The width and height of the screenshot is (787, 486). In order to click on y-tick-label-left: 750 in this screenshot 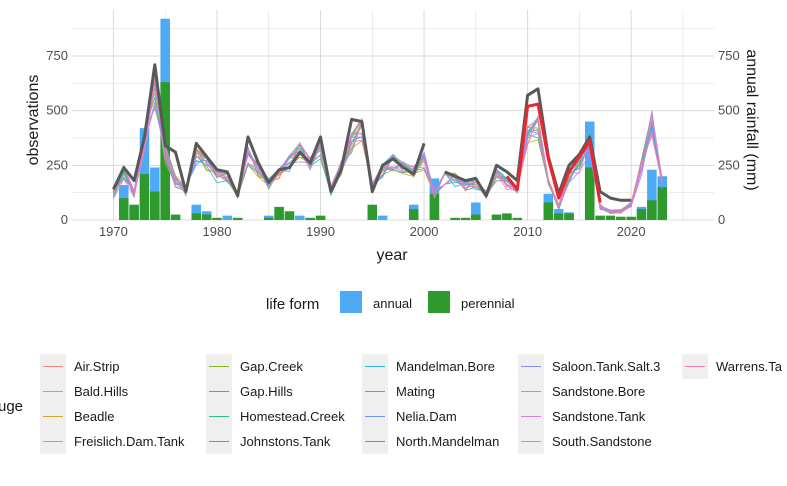, I will do `click(57, 55)`.